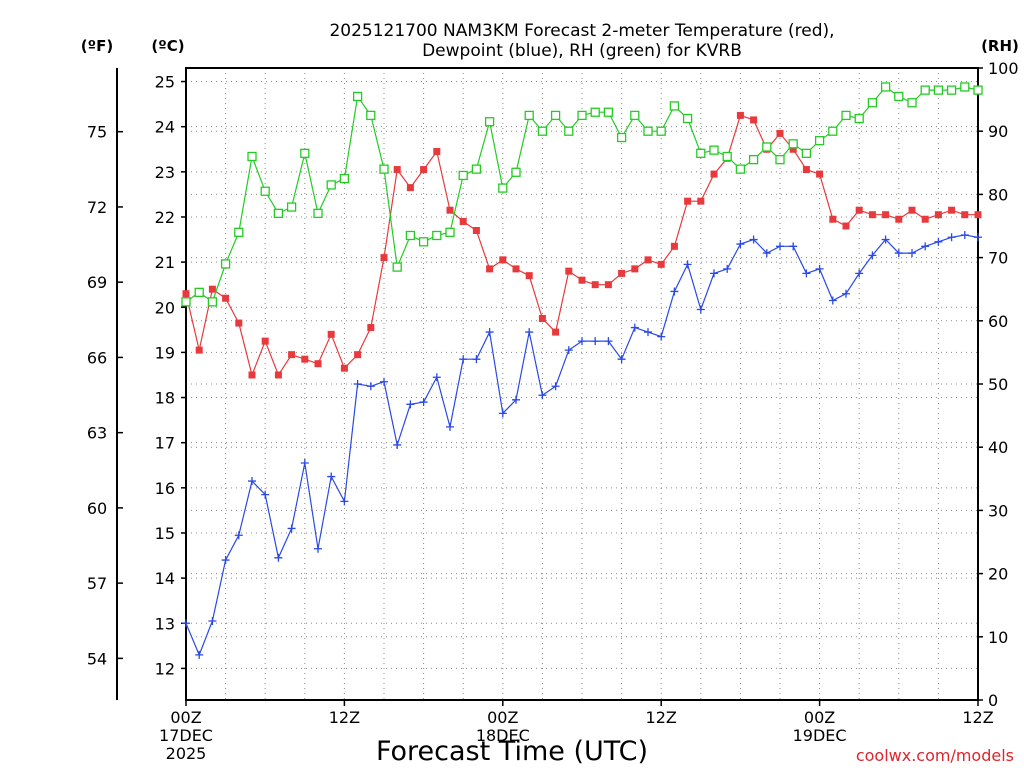 The image size is (1024, 768). What do you see at coordinates (105, 395) in the screenshot?
I see `fahrenheit-axis: 54 57 60 63 66 69 72 75` at bounding box center [105, 395].